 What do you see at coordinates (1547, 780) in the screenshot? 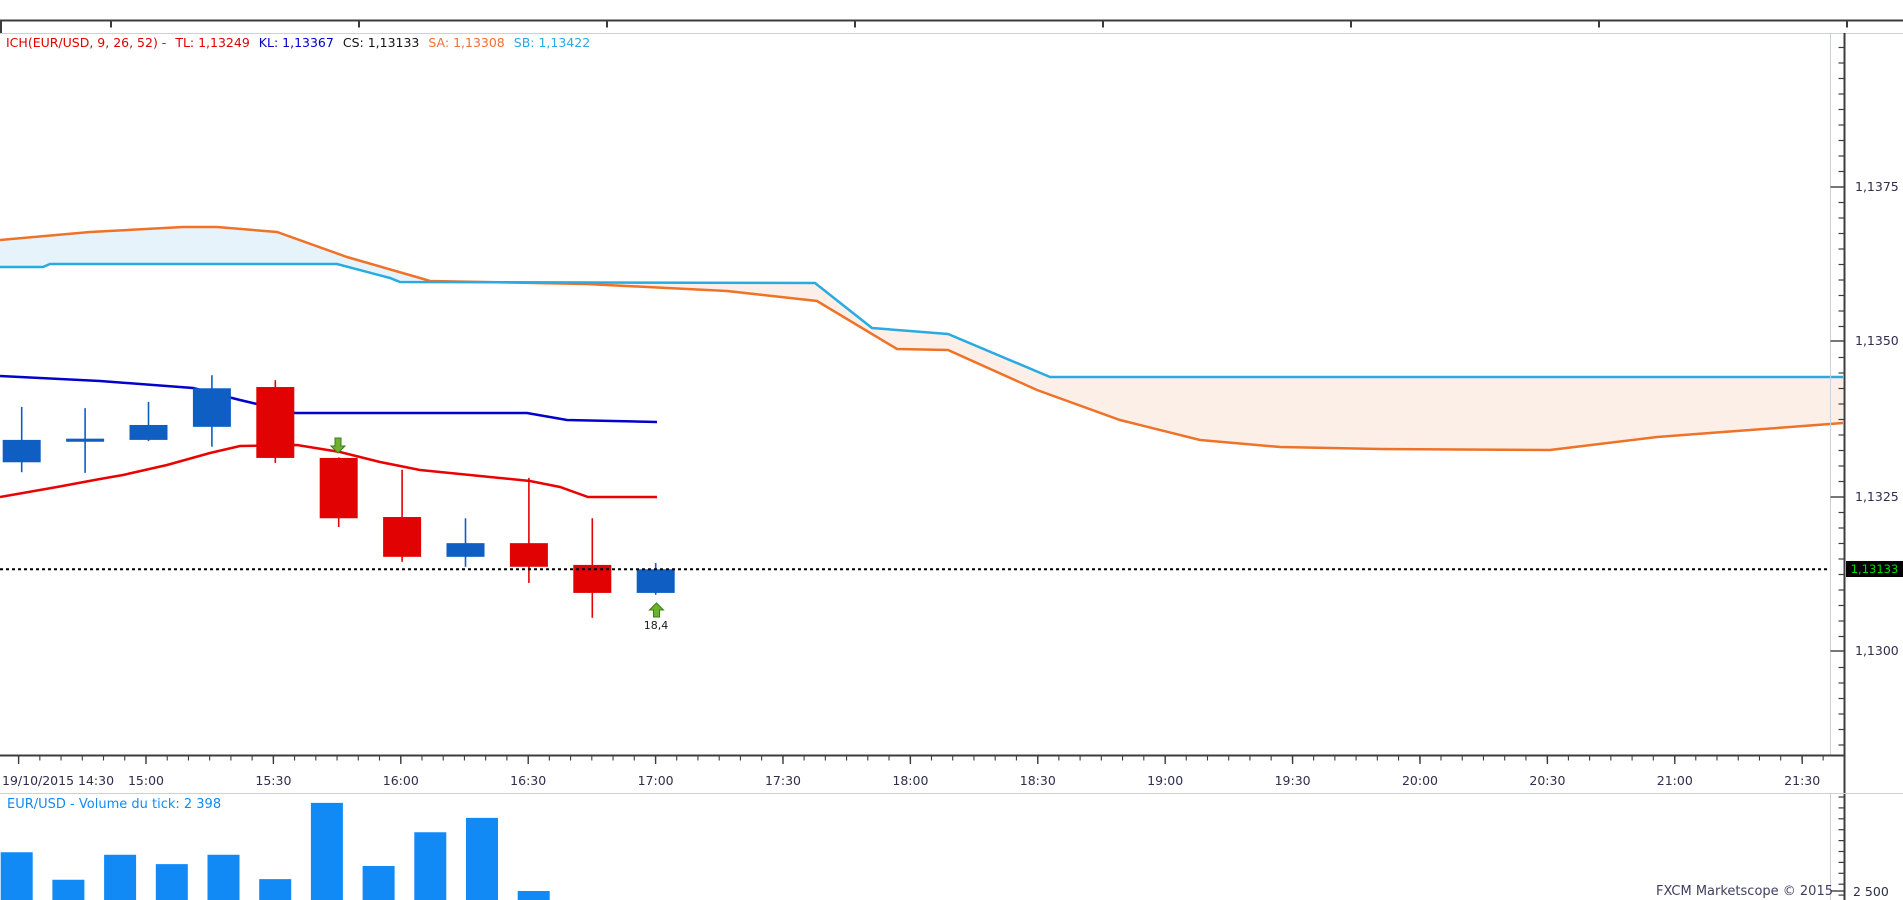
I see `time-axis-tick-label: 20:30` at bounding box center [1547, 780].